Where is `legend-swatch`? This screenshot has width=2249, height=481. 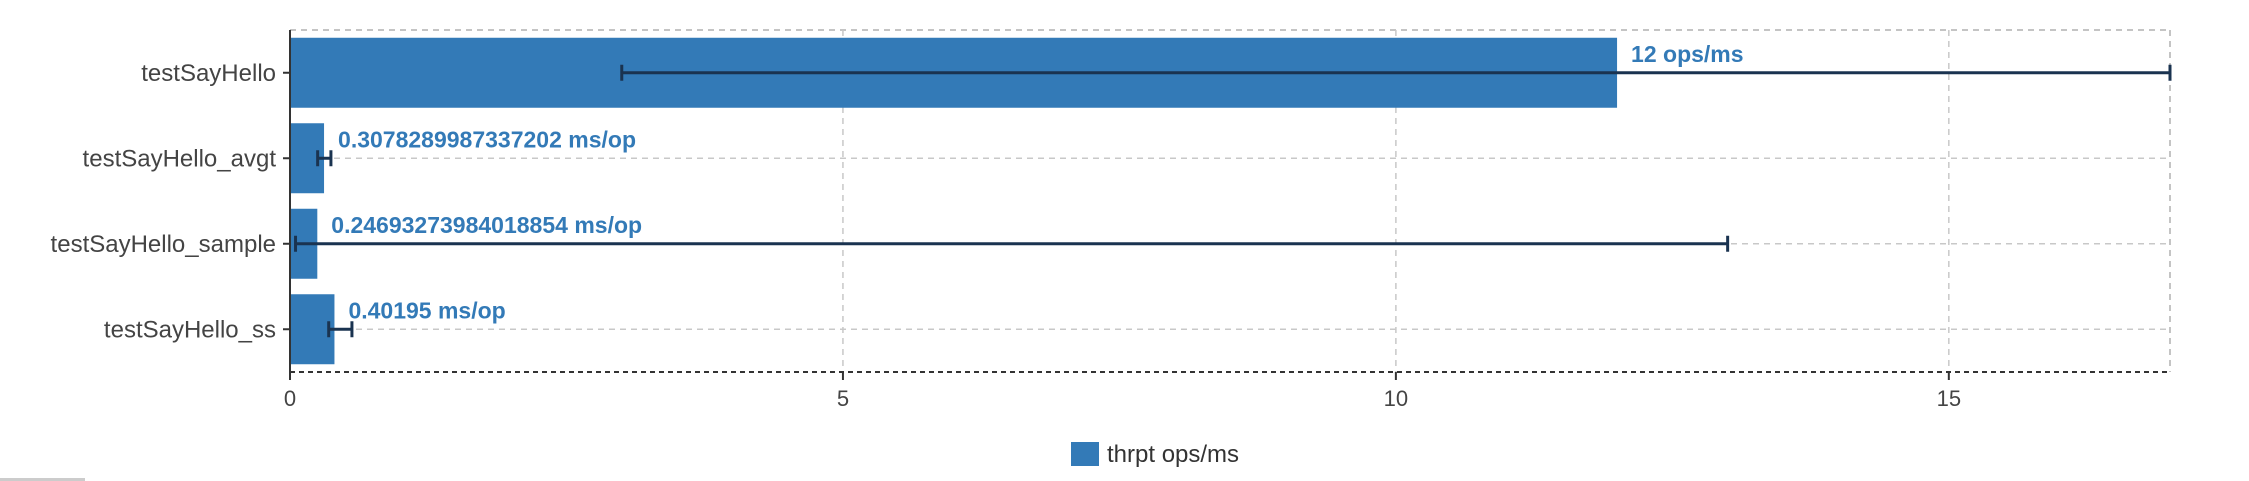
legend-swatch is located at coordinates (1085, 454).